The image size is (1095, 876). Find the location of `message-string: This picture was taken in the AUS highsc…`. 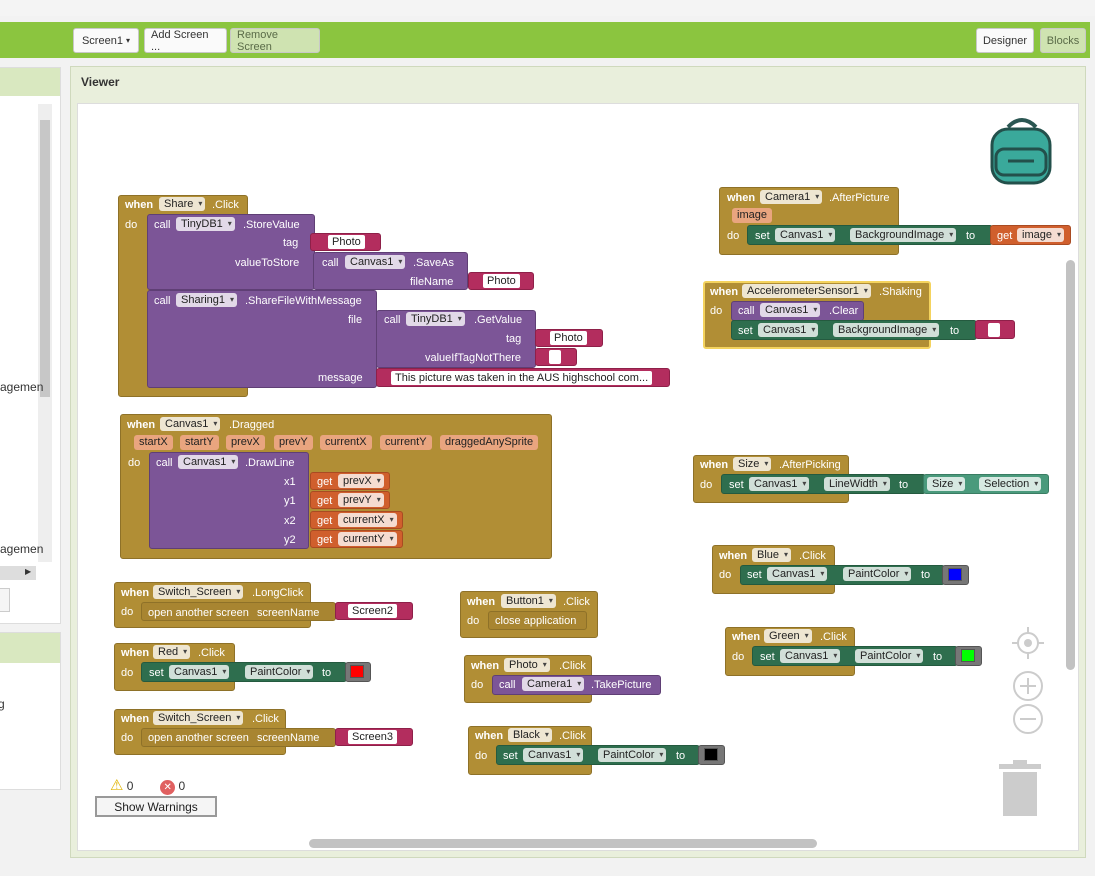

message-string: This picture was taken in the AUS highsc… is located at coordinates (522, 378).